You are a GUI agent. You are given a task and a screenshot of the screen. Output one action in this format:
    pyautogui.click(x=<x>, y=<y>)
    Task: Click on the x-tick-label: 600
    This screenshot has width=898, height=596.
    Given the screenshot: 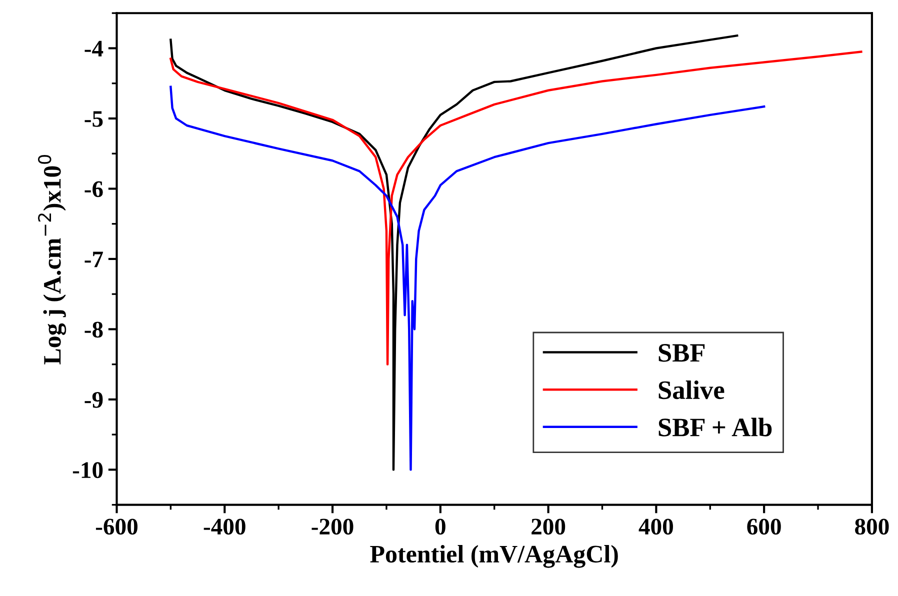 What is the action you would take?
    pyautogui.click(x=764, y=526)
    